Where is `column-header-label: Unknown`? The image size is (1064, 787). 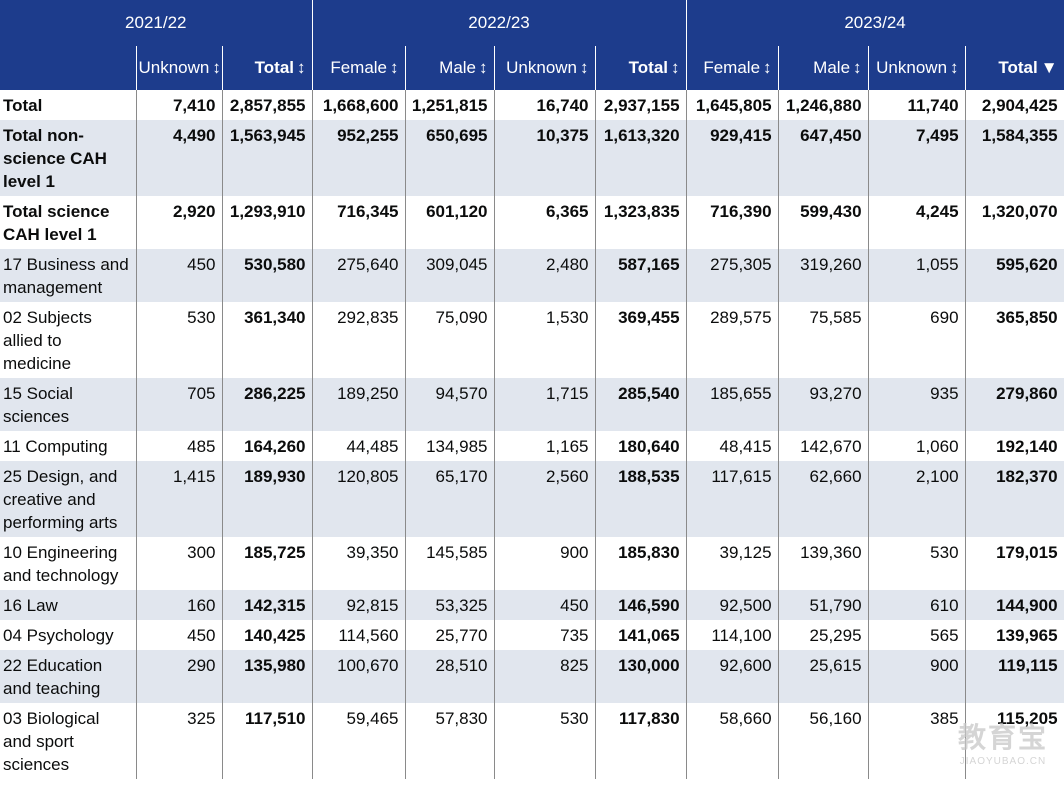
column-header-label: Unknown is located at coordinates (542, 67).